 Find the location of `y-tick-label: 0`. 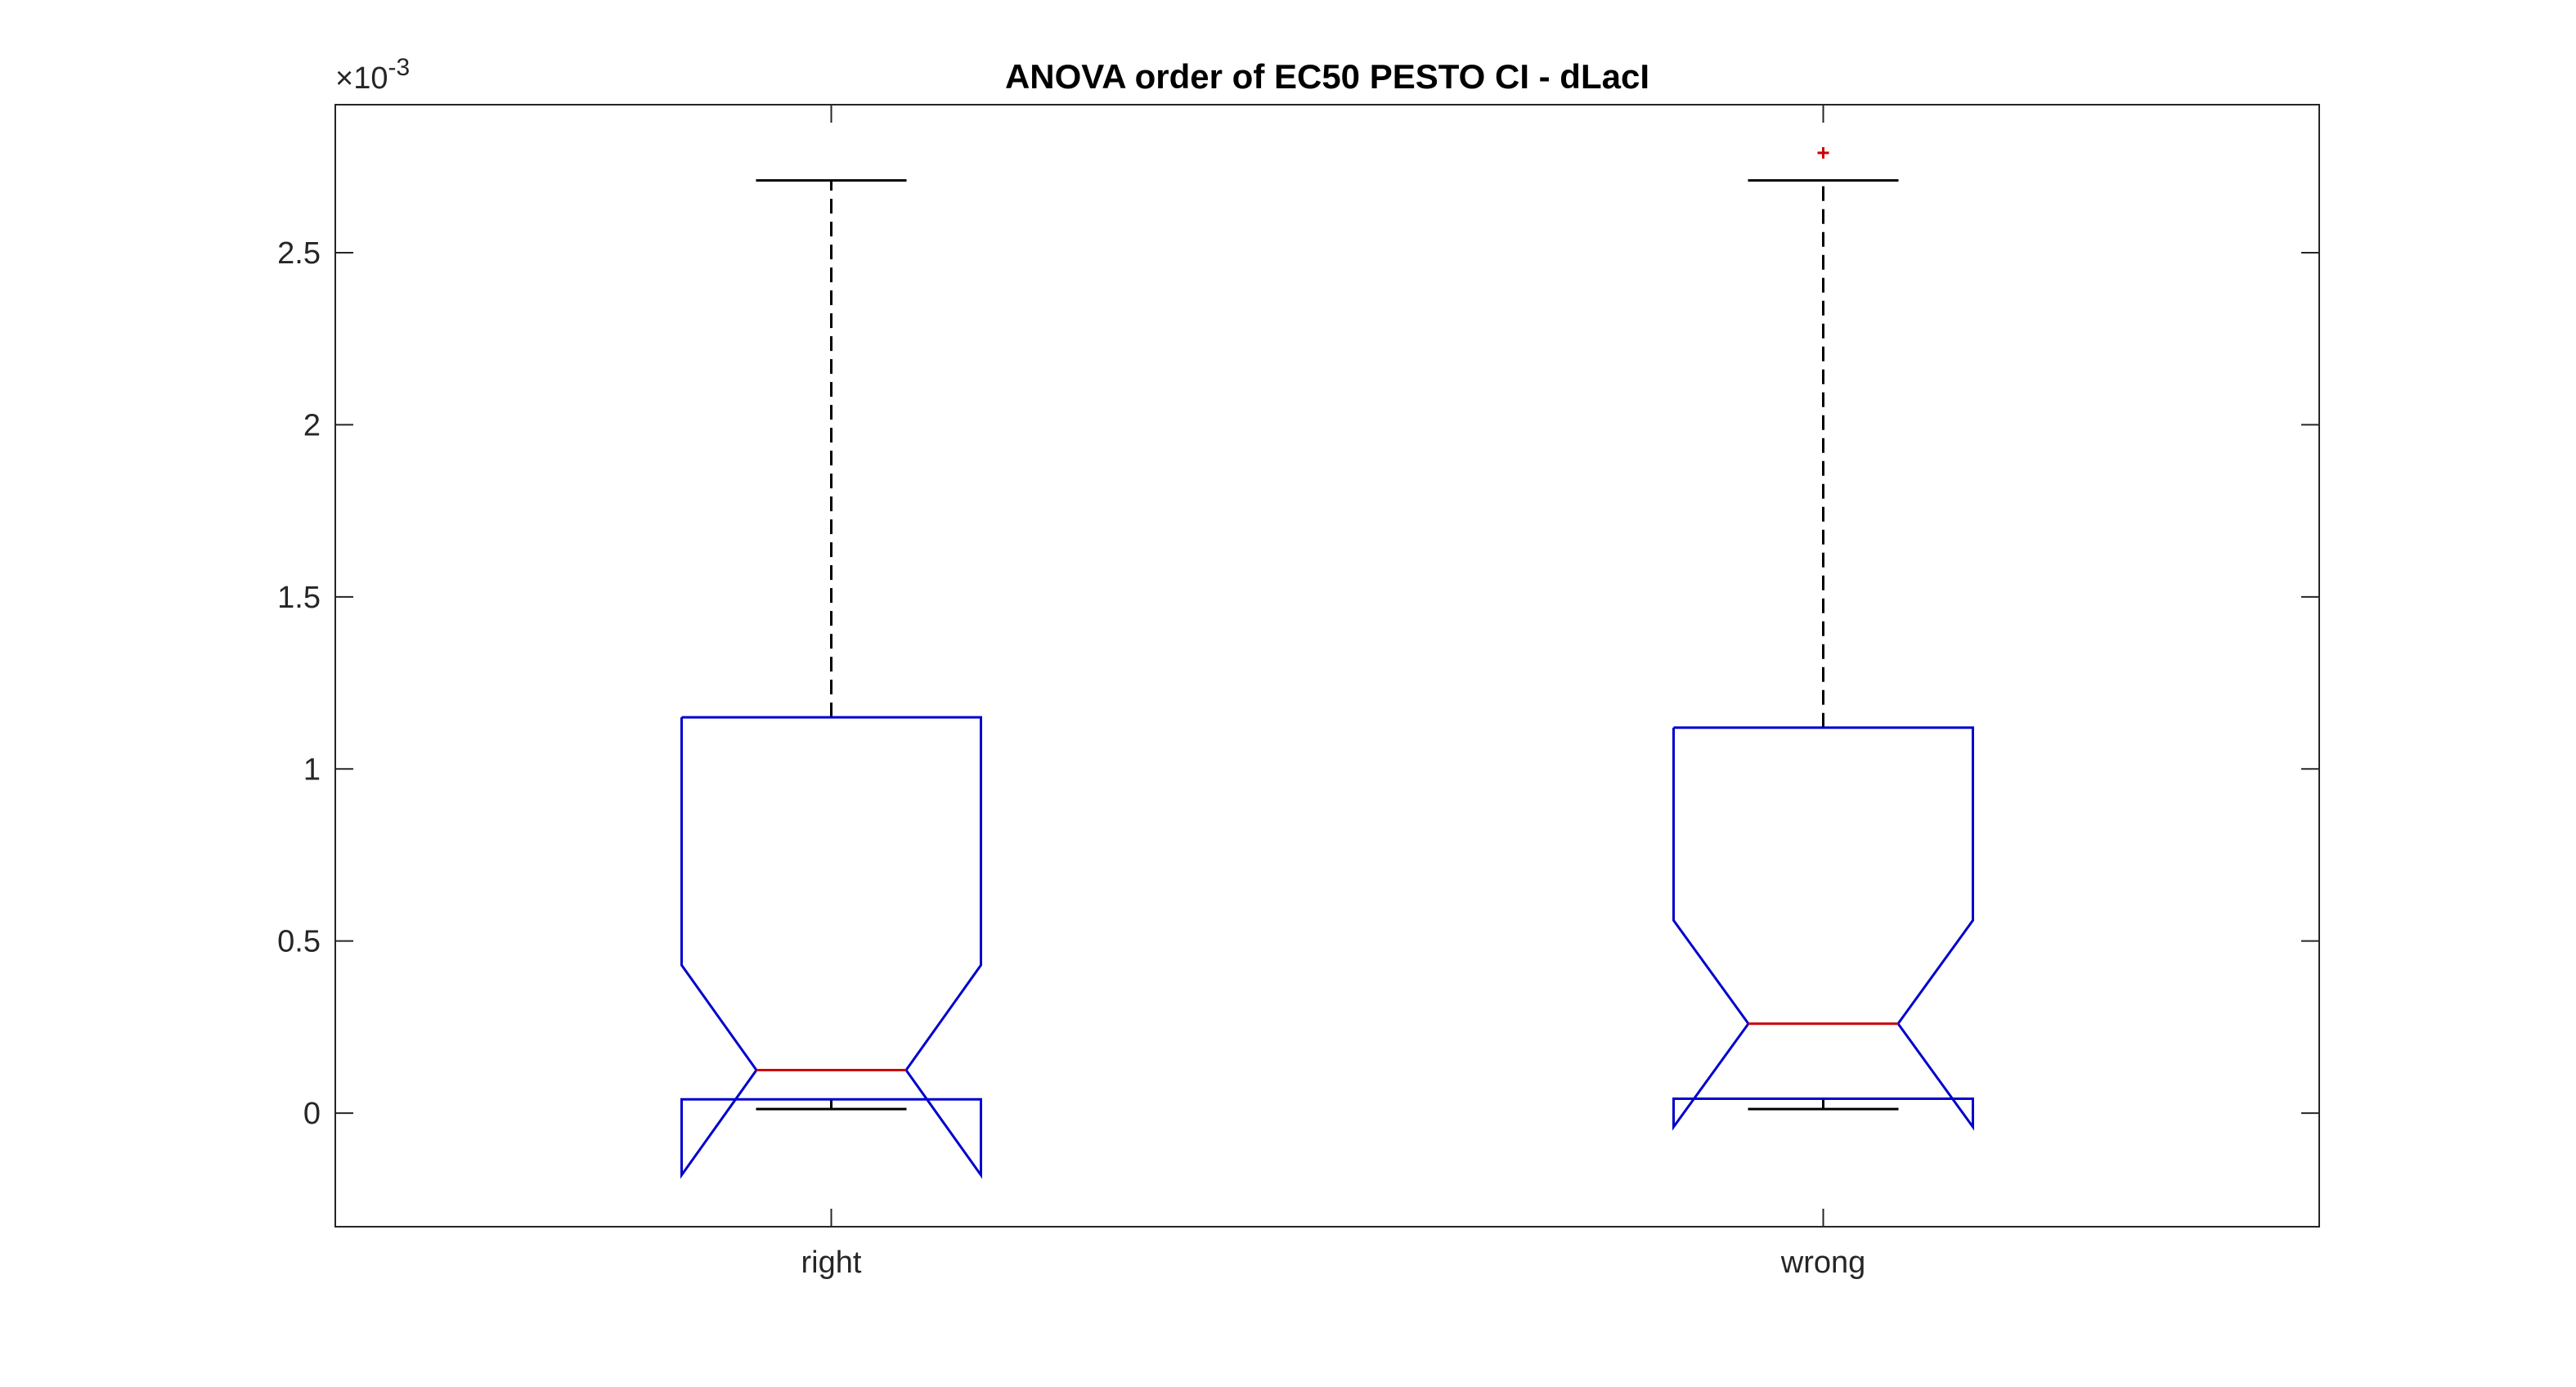

y-tick-label: 0 is located at coordinates (312, 1114).